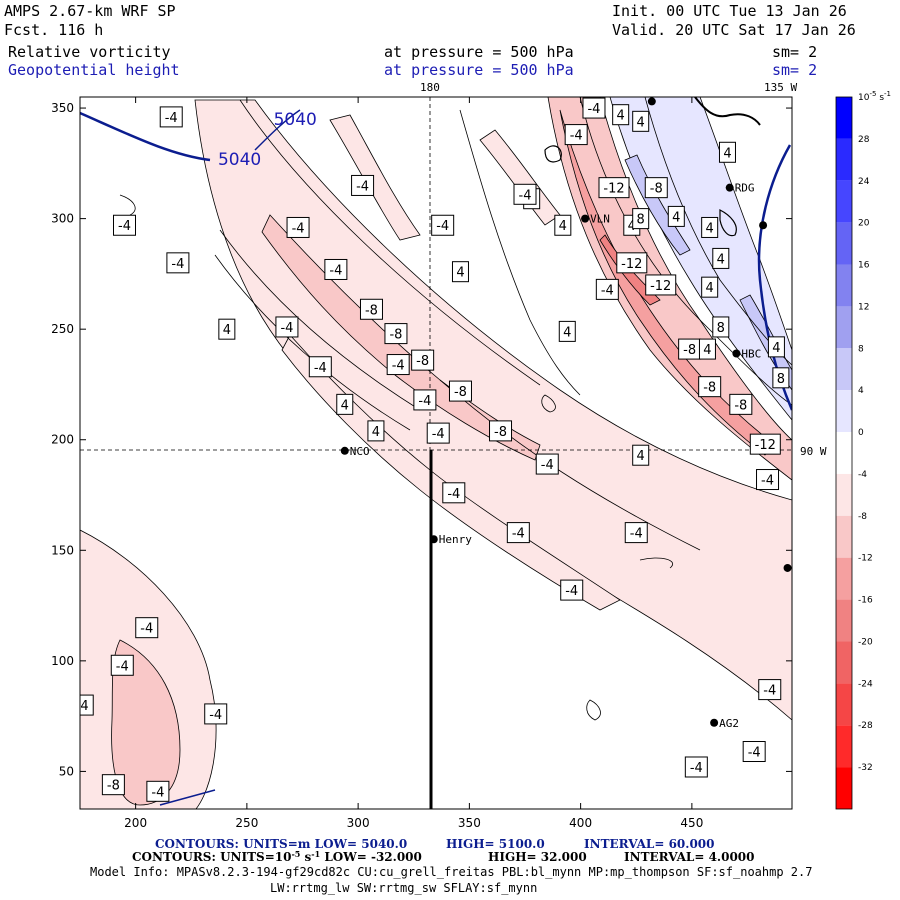 This screenshot has width=900, height=900. I want to click on colorbar-tick-label: -24, so click(865, 684).